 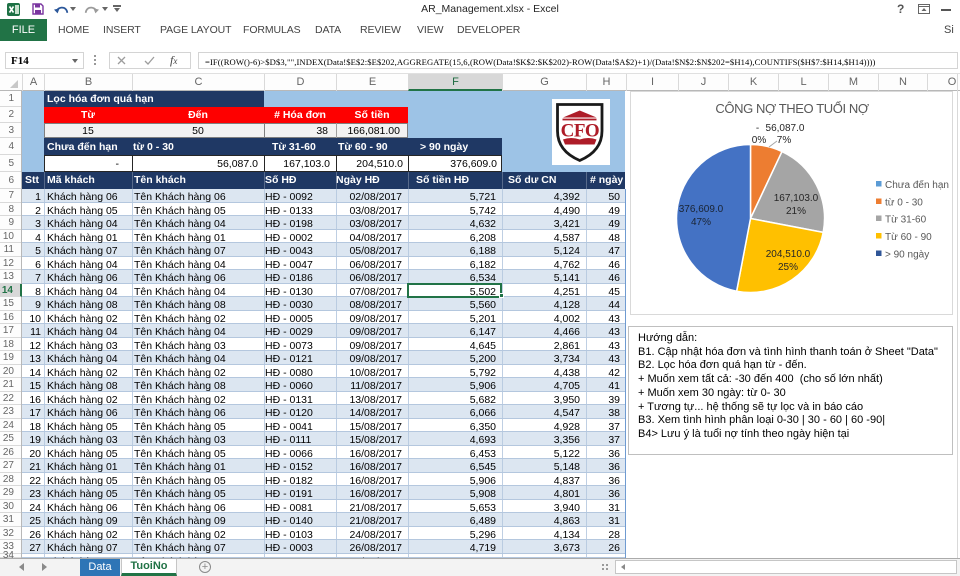 I want to click on svg-text: > 90 ngày, so click(x=907, y=255).